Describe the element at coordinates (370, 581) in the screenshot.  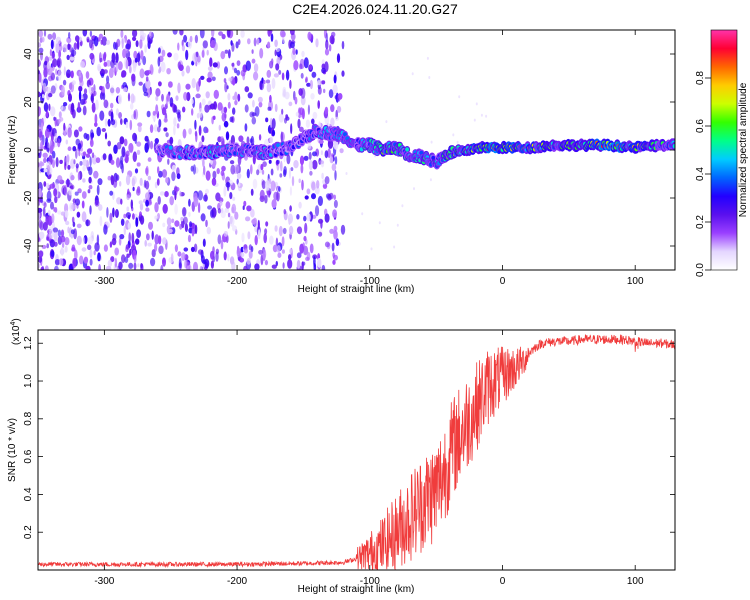
I see `x-tick-label: -100` at that location.